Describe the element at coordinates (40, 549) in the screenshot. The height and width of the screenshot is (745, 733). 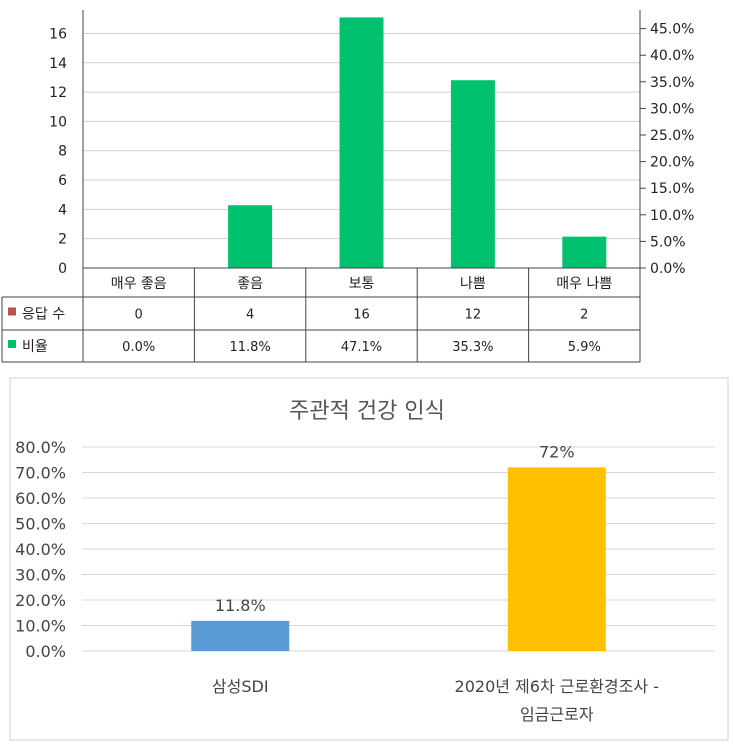
I see `y-tick-label: 40.0%` at that location.